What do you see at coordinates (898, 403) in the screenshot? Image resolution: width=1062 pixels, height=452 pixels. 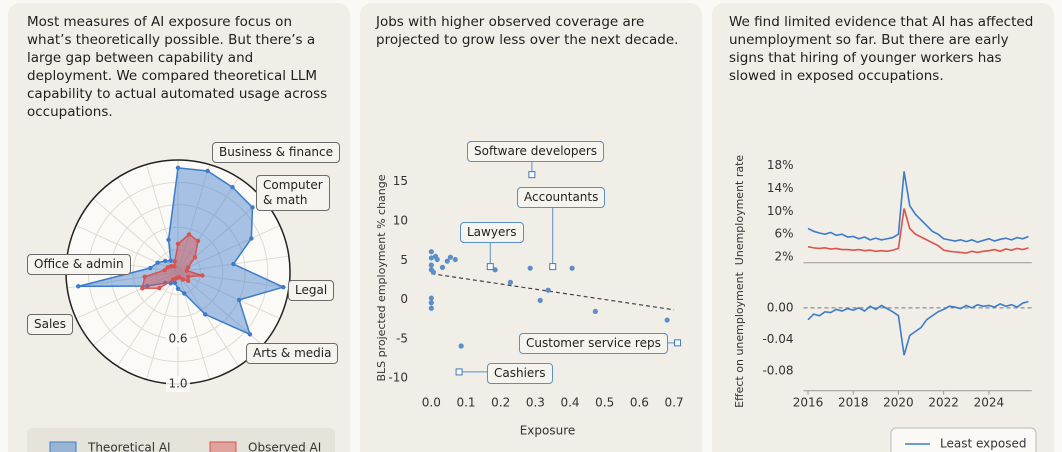 I see `x-tick-label: 2020` at bounding box center [898, 403].